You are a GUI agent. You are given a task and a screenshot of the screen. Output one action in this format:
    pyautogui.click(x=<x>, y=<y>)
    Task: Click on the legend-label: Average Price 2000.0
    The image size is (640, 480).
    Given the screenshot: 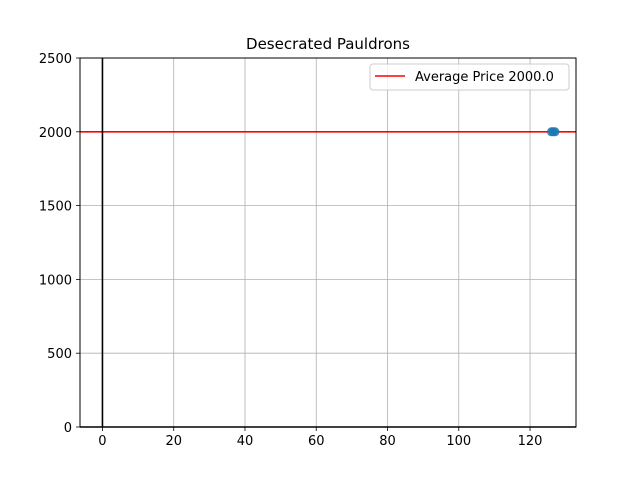 What is the action you would take?
    pyautogui.click(x=484, y=77)
    